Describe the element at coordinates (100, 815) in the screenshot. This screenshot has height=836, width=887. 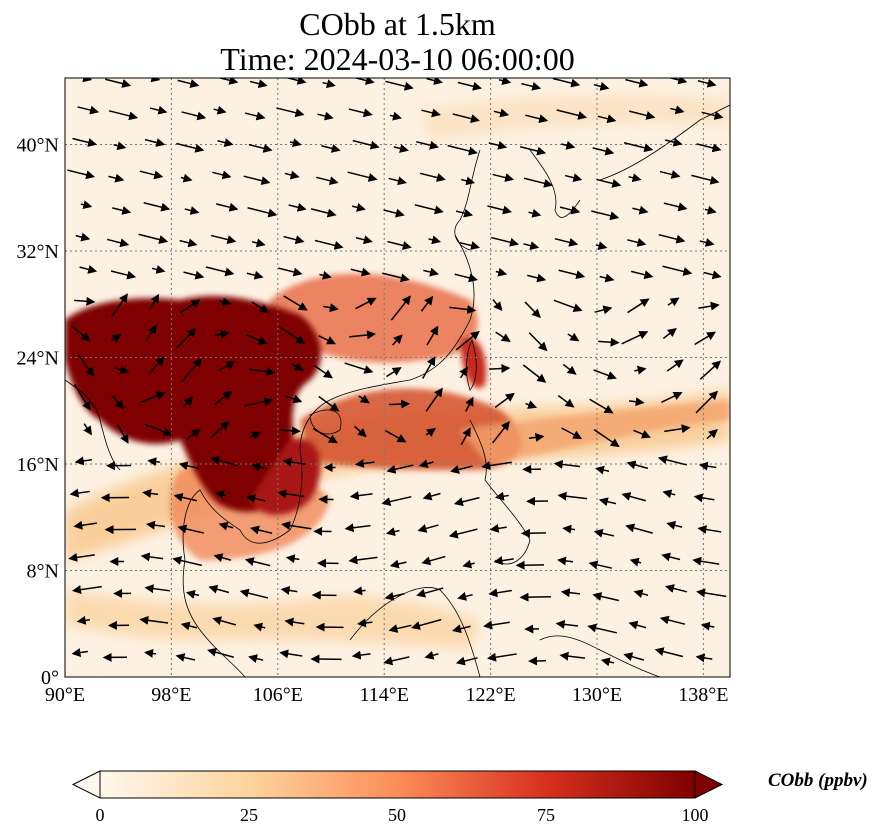
I see `colorbar-tick-0: 0` at that location.